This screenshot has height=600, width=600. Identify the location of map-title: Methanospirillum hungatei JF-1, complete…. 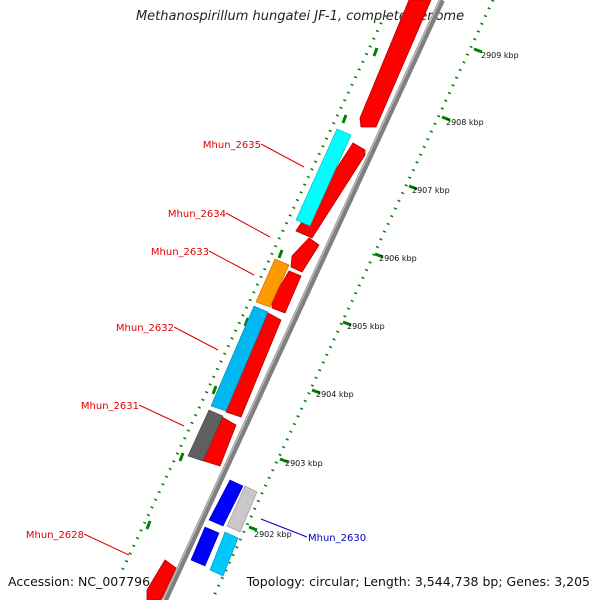
(300, 16).